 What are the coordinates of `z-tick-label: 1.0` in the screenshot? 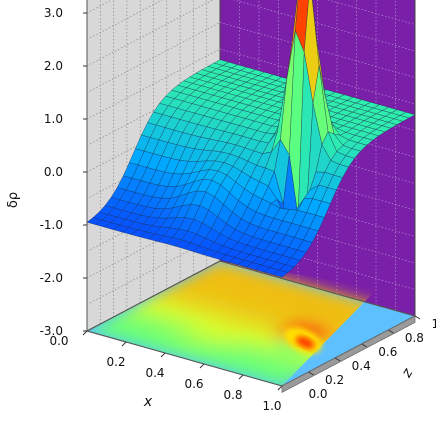 It's located at (53, 119).